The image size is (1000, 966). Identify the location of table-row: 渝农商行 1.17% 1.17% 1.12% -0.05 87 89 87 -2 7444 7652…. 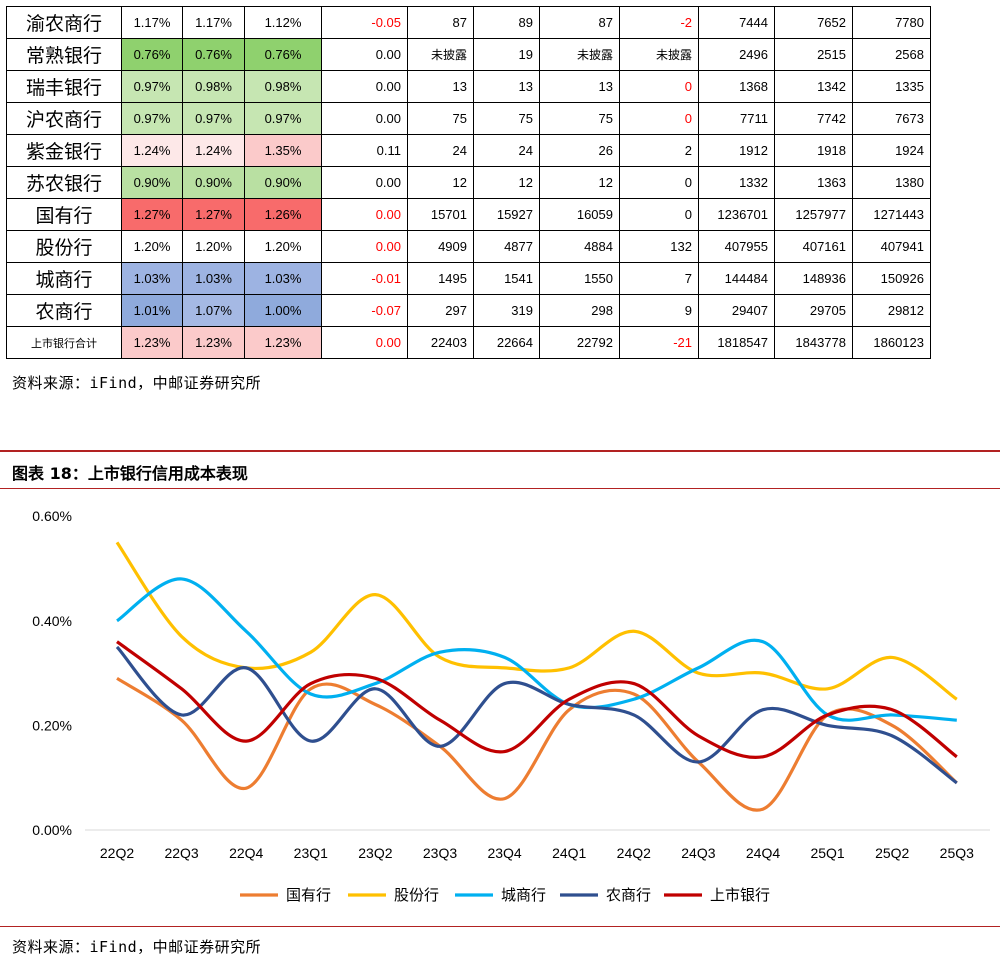
(468, 22).